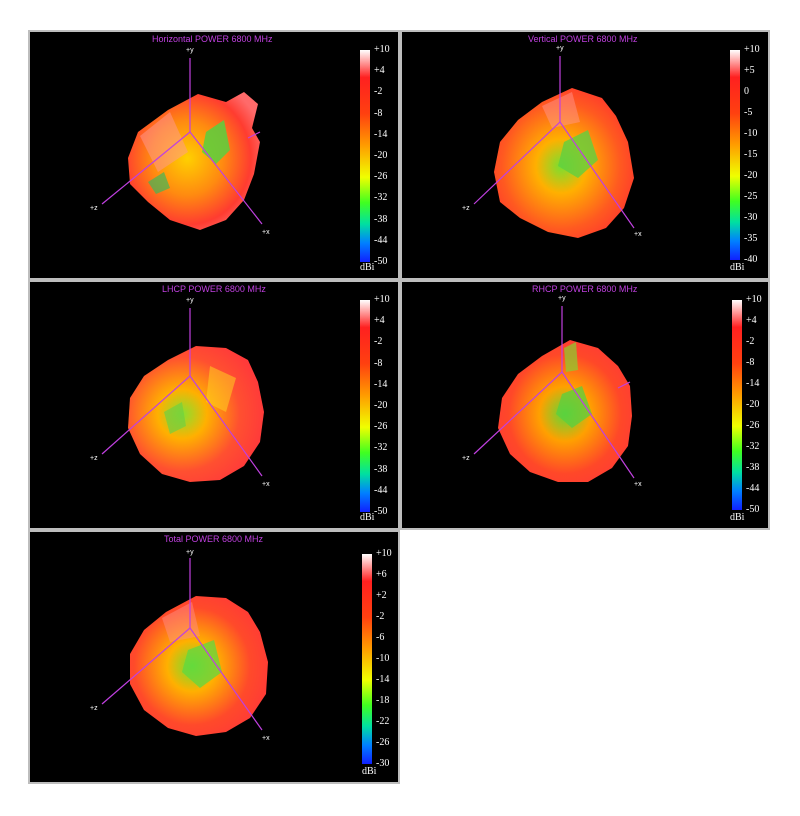  What do you see at coordinates (751, 196) in the screenshot?
I see `colorbar-tick-label: -25` at bounding box center [751, 196].